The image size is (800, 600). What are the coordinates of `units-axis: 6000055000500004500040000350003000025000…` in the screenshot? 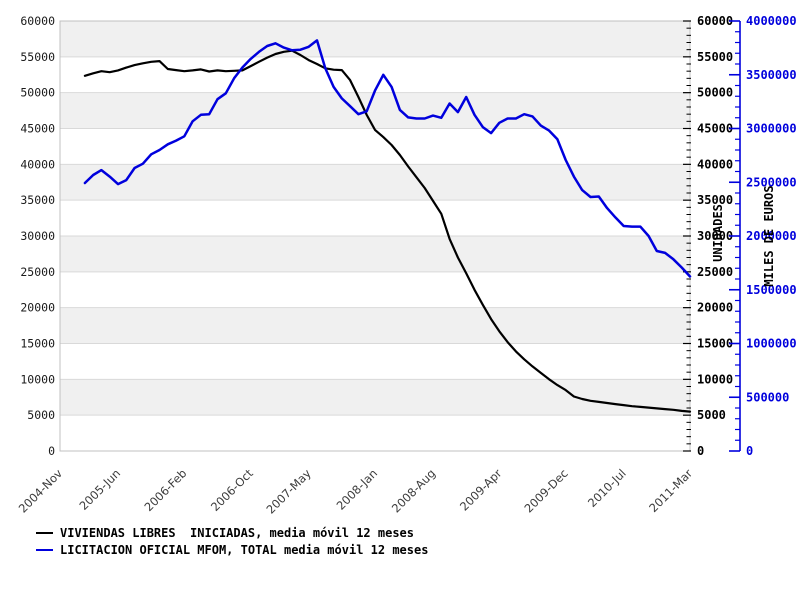 It's located at (708, 236).